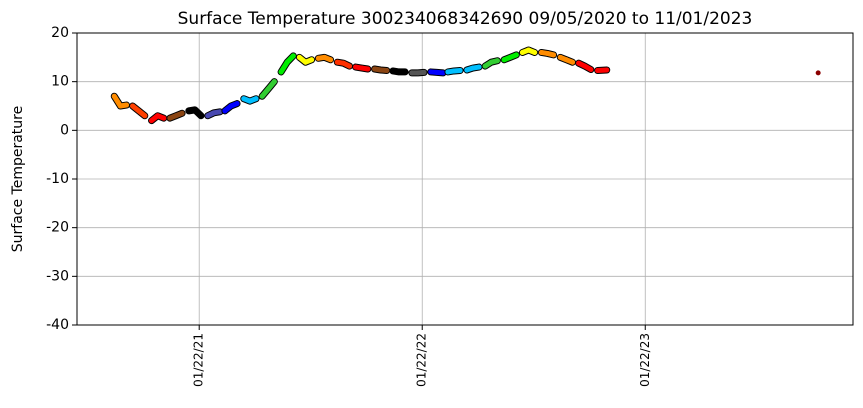 Image resolution: width=863 pixels, height=408 pixels. What do you see at coordinates (64, 130) in the screenshot?
I see `y-tick-label: 0` at bounding box center [64, 130].